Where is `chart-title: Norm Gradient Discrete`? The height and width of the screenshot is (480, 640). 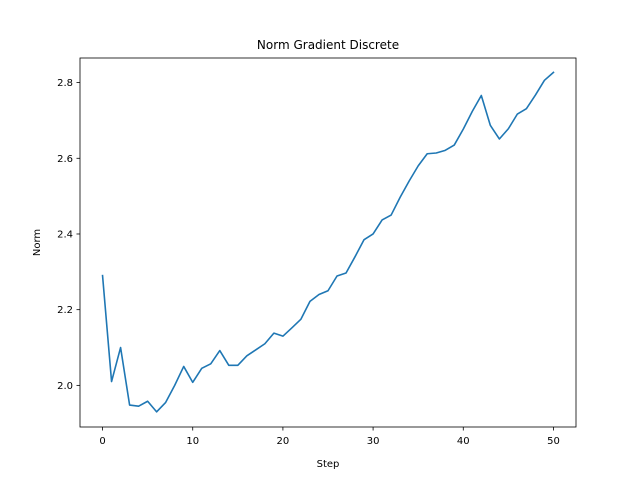
chart-title: Norm Gradient Discrete is located at coordinates (328, 45).